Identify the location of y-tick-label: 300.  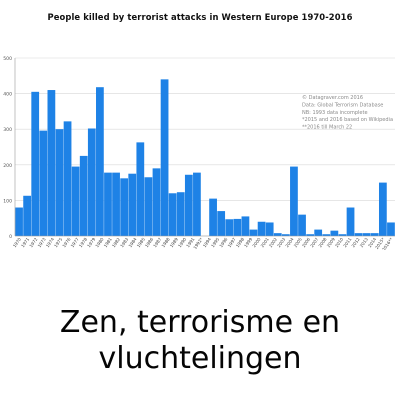
(7, 130).